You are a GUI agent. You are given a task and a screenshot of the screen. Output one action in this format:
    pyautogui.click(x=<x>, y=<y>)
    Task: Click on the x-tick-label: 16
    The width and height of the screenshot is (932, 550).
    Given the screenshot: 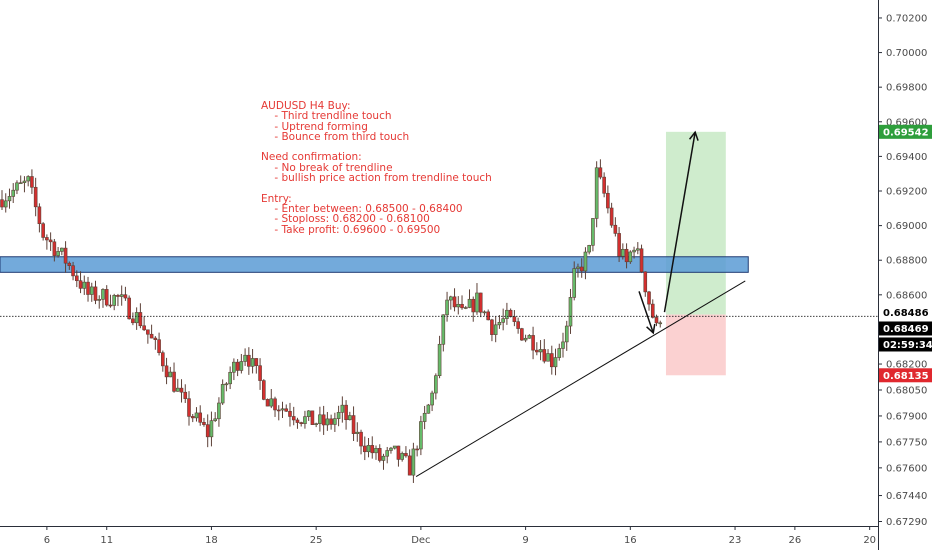 What is the action you would take?
    pyautogui.click(x=630, y=540)
    